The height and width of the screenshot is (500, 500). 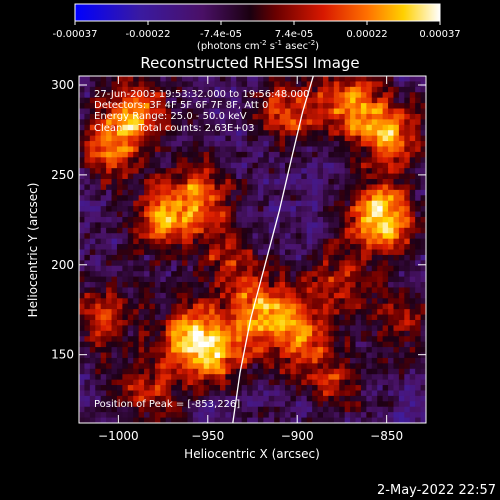 What do you see at coordinates (118, 436) in the screenshot?
I see `x-tick-label: −1000` at bounding box center [118, 436].